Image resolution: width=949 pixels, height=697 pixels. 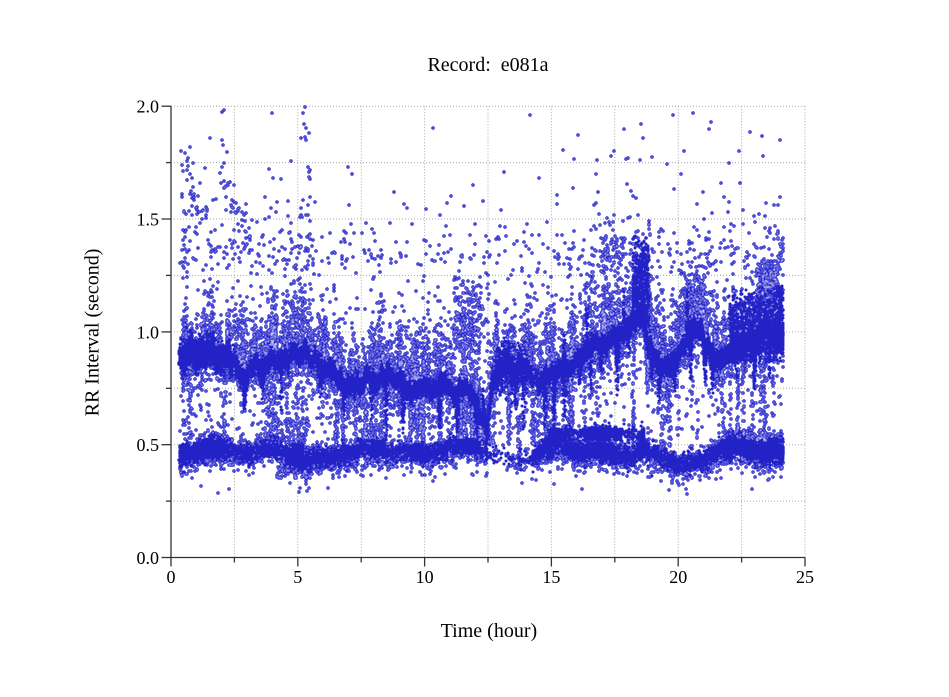 What do you see at coordinates (425, 577) in the screenshot?
I see `svg-text: 10` at bounding box center [425, 577].